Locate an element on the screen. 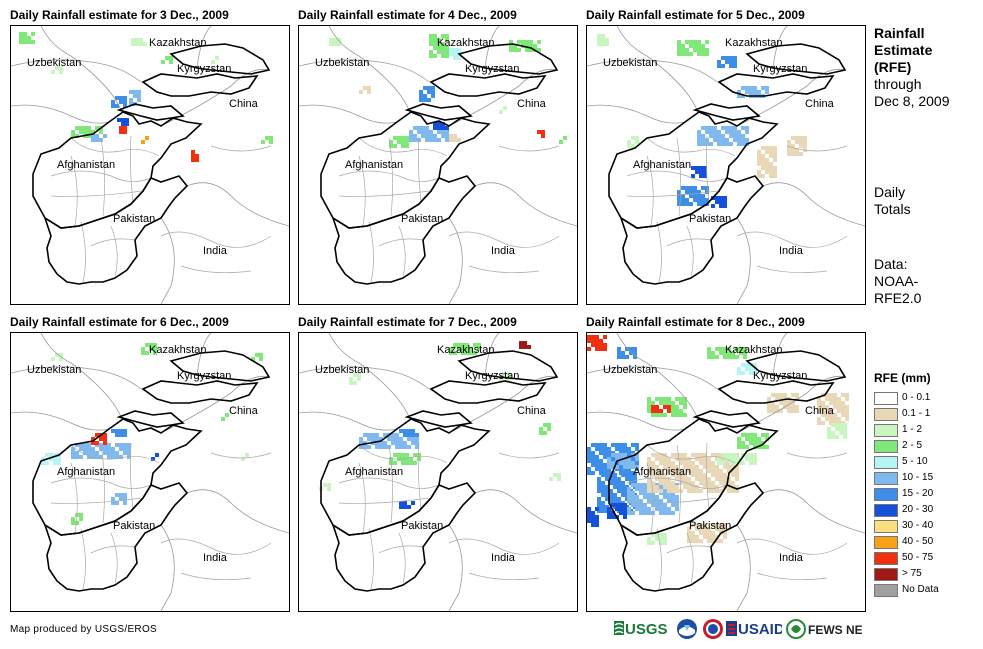 The height and width of the screenshot is (649, 983). country-boundary is located at coordinates (652, 71).